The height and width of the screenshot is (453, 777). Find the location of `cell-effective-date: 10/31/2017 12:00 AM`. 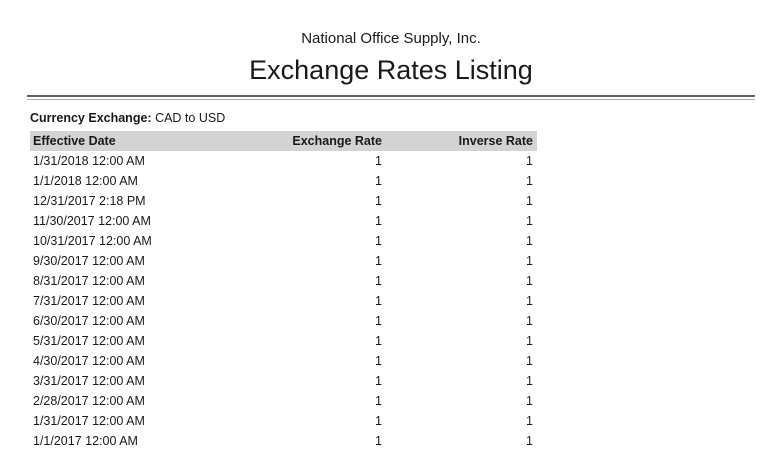

cell-effective-date: 10/31/2017 12:00 AM is located at coordinates (92, 241).